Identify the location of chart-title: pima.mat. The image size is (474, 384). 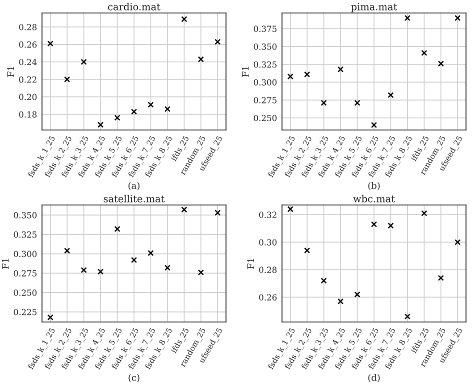
(374, 7).